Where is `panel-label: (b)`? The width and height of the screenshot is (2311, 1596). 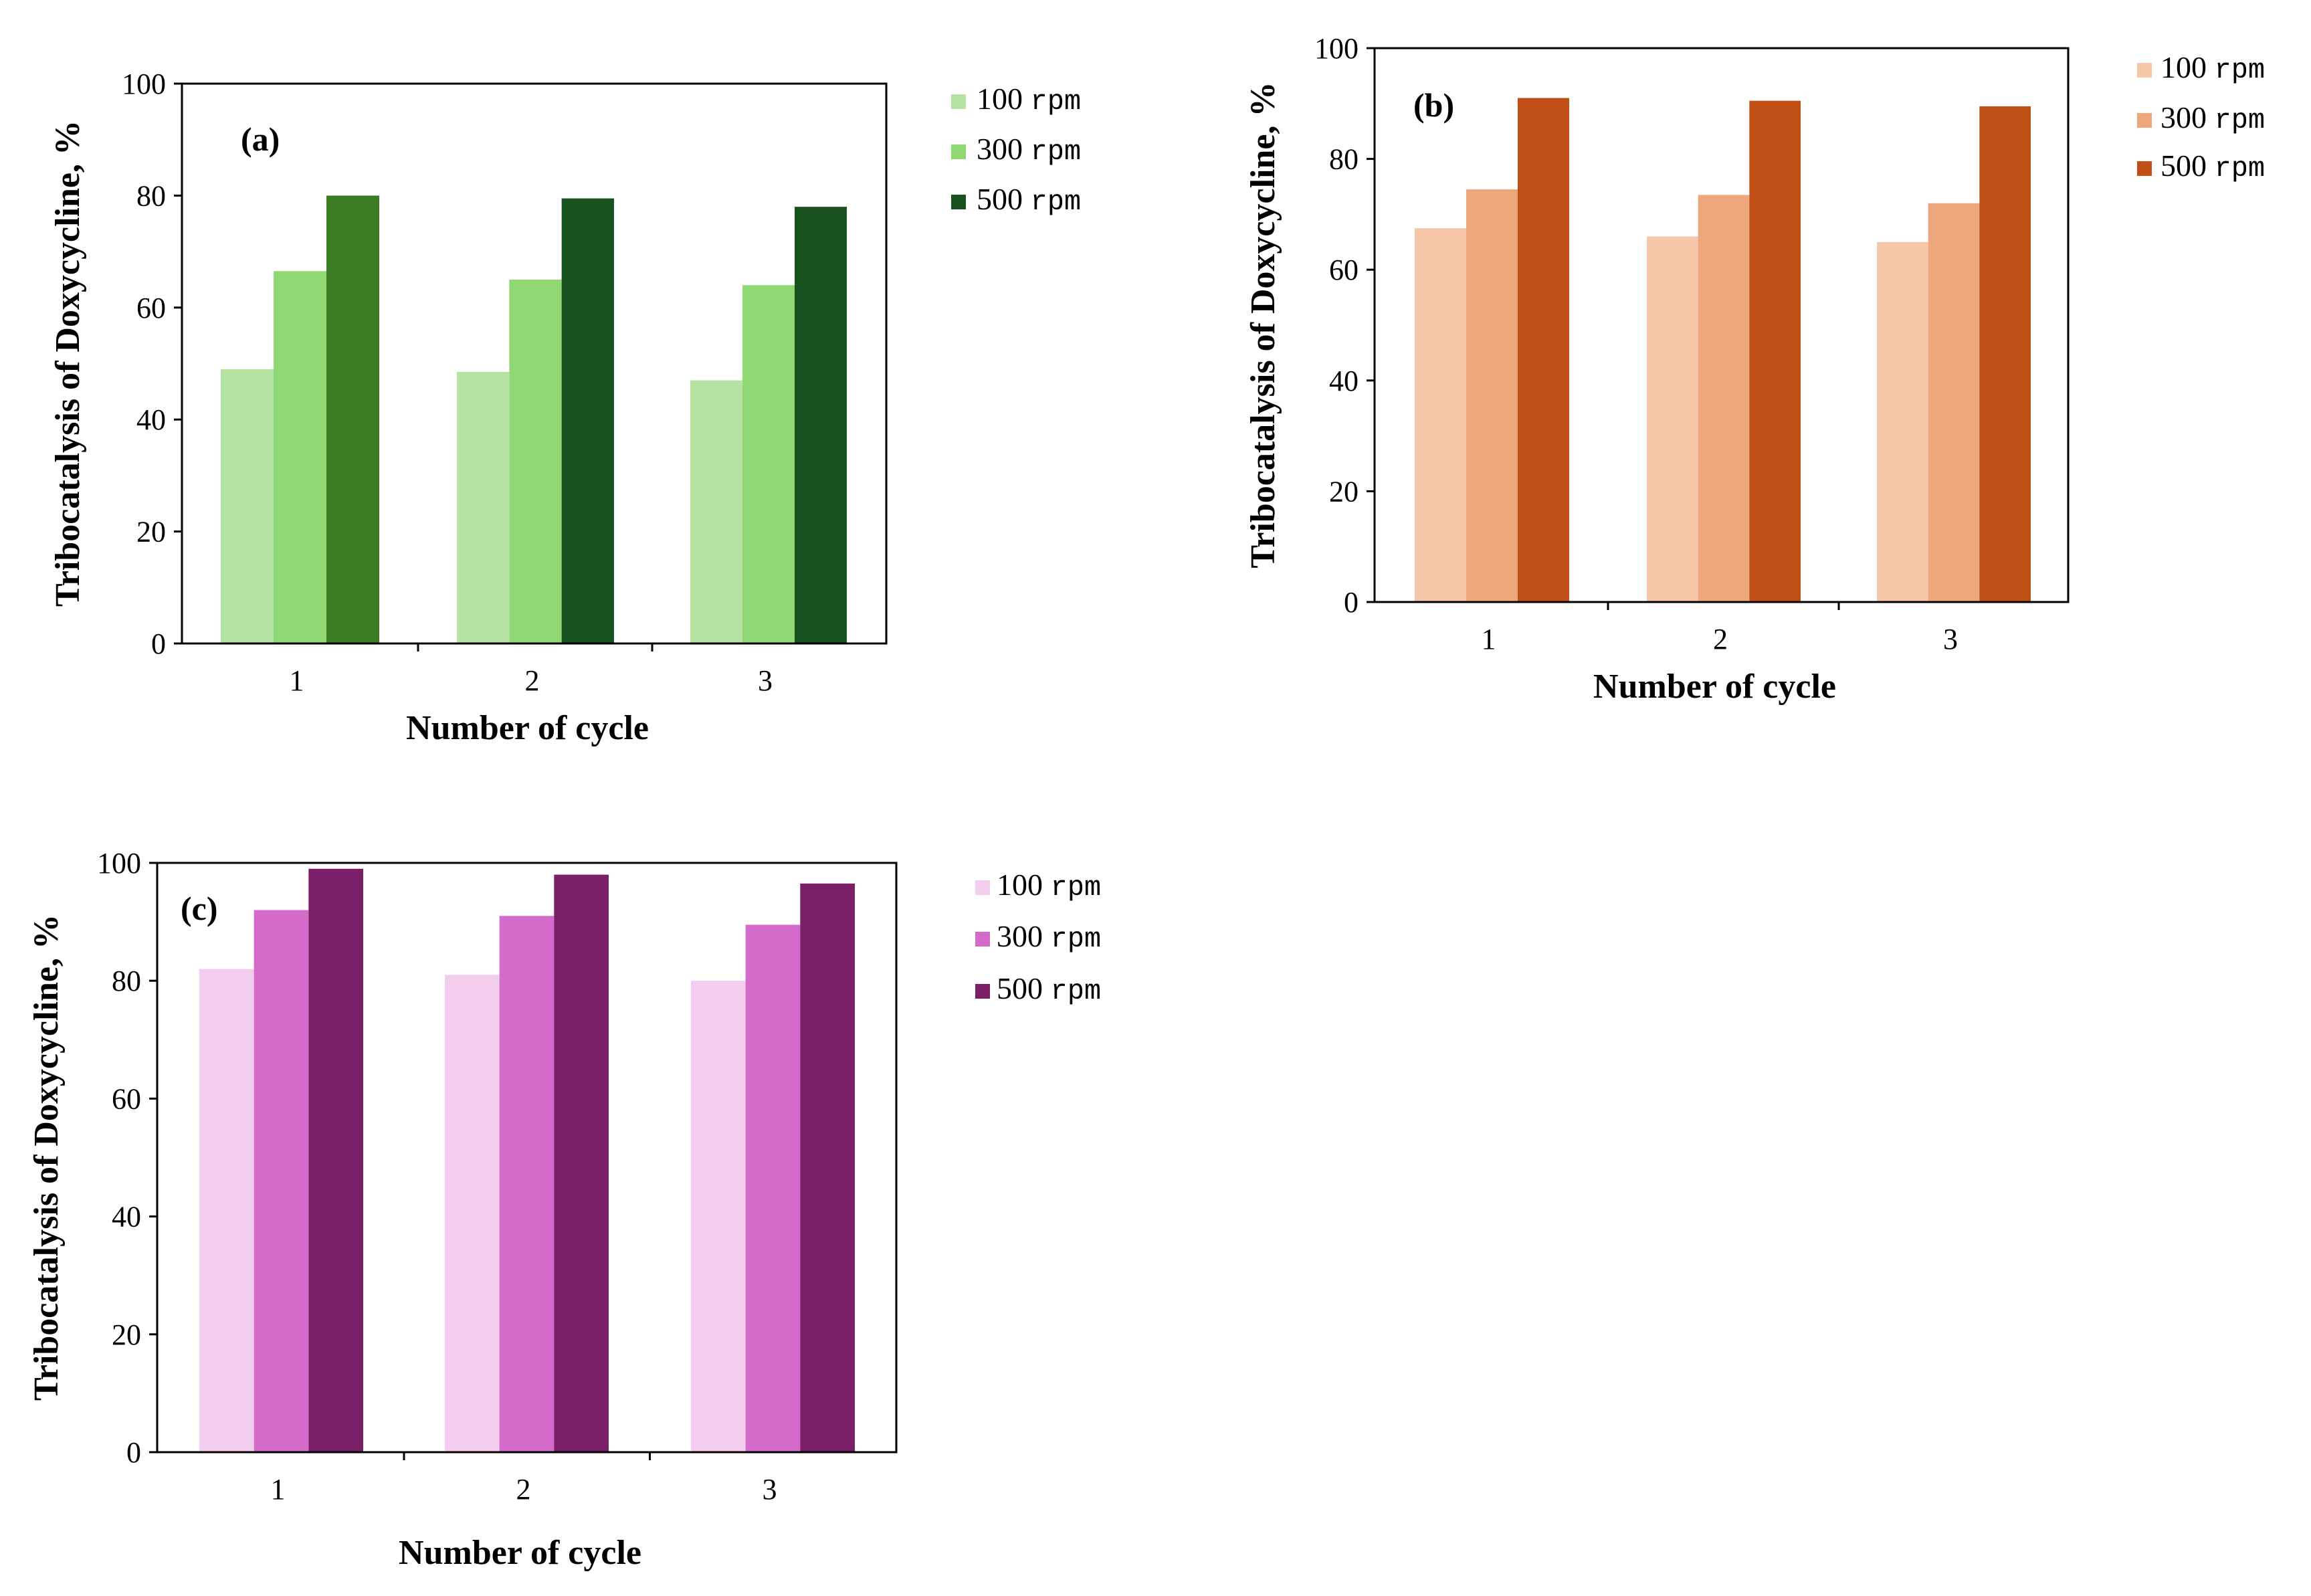
panel-label: (b) is located at coordinates (1433, 105).